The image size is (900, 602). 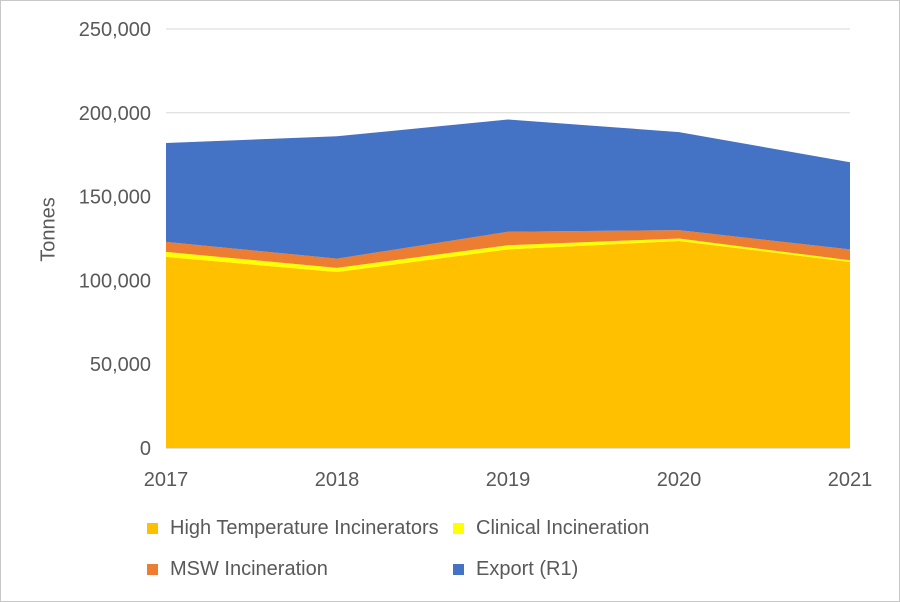 I want to click on legend-item-export-r1: Export (R1), so click(x=551, y=569).